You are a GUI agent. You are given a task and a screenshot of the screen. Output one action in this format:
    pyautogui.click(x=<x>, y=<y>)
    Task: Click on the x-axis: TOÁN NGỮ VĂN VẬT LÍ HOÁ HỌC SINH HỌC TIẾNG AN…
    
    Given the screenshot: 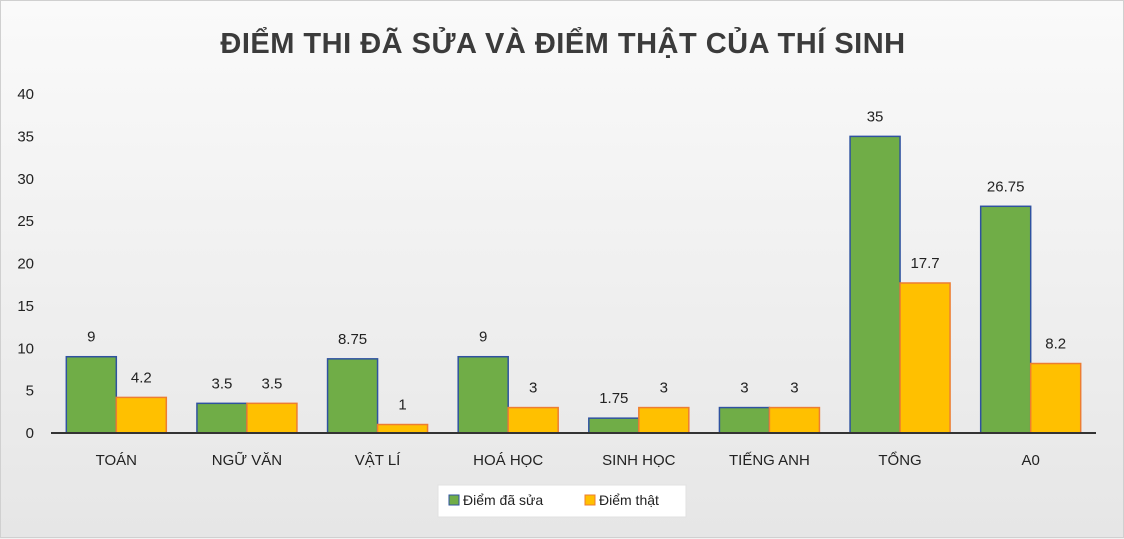 What is the action you would take?
    pyautogui.click(x=573, y=450)
    